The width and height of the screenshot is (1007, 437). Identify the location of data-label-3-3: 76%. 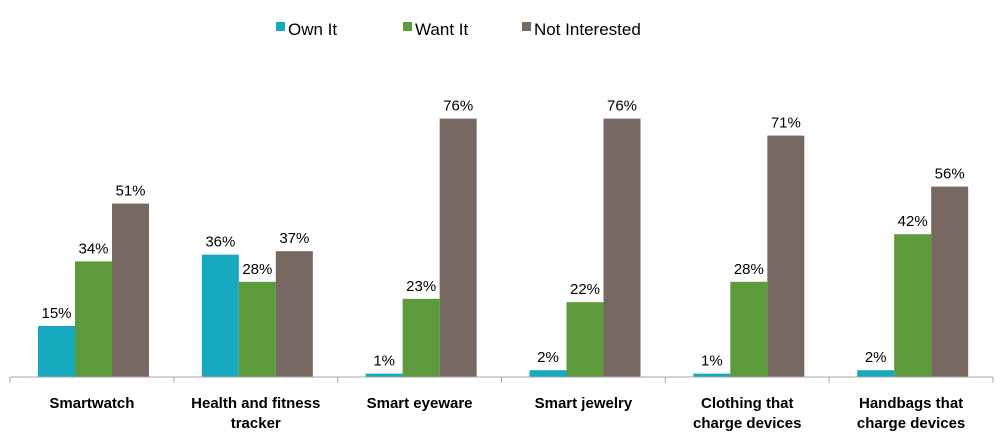
(458, 106).